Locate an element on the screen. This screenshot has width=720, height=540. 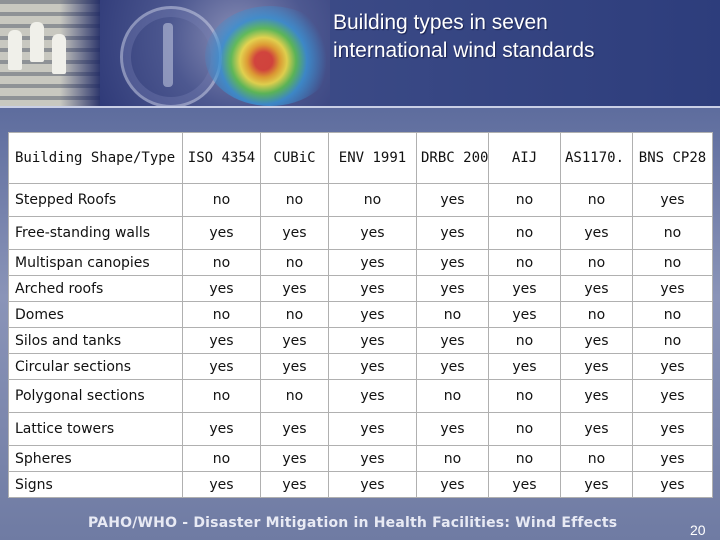
row-label: Signs is located at coordinates (95, 484).